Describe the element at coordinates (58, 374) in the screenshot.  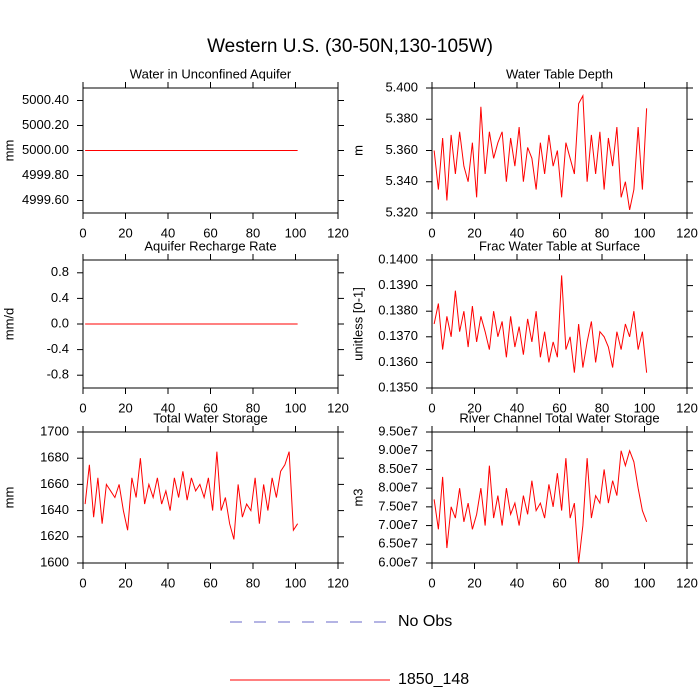
I see `y-tick-label: -0.8` at that location.